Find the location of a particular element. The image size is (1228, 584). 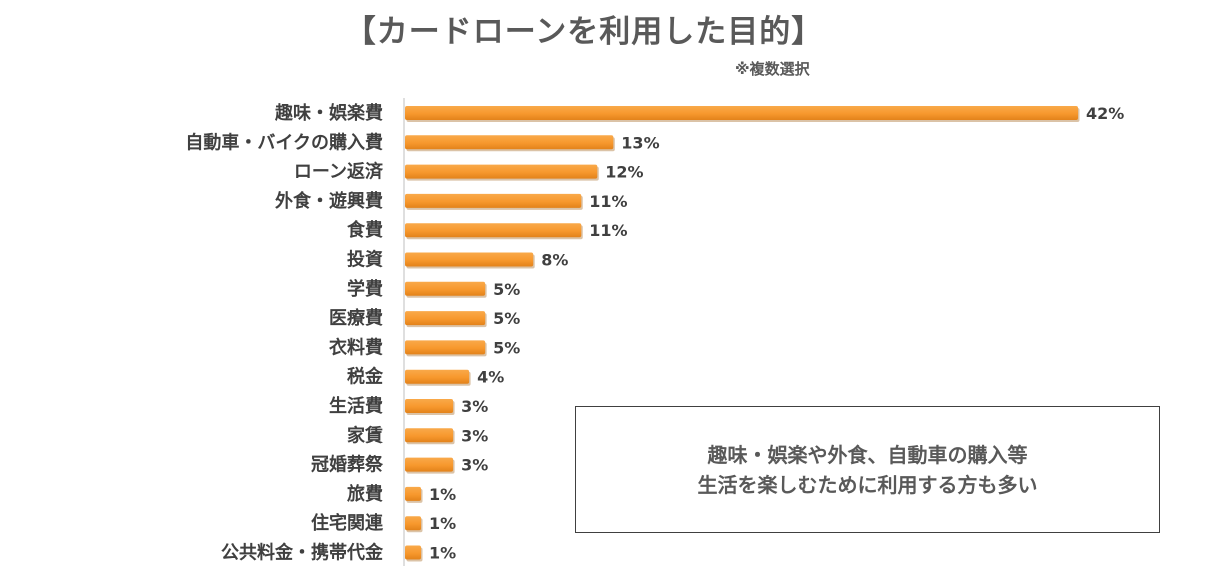

data-label: 13% is located at coordinates (640, 142).